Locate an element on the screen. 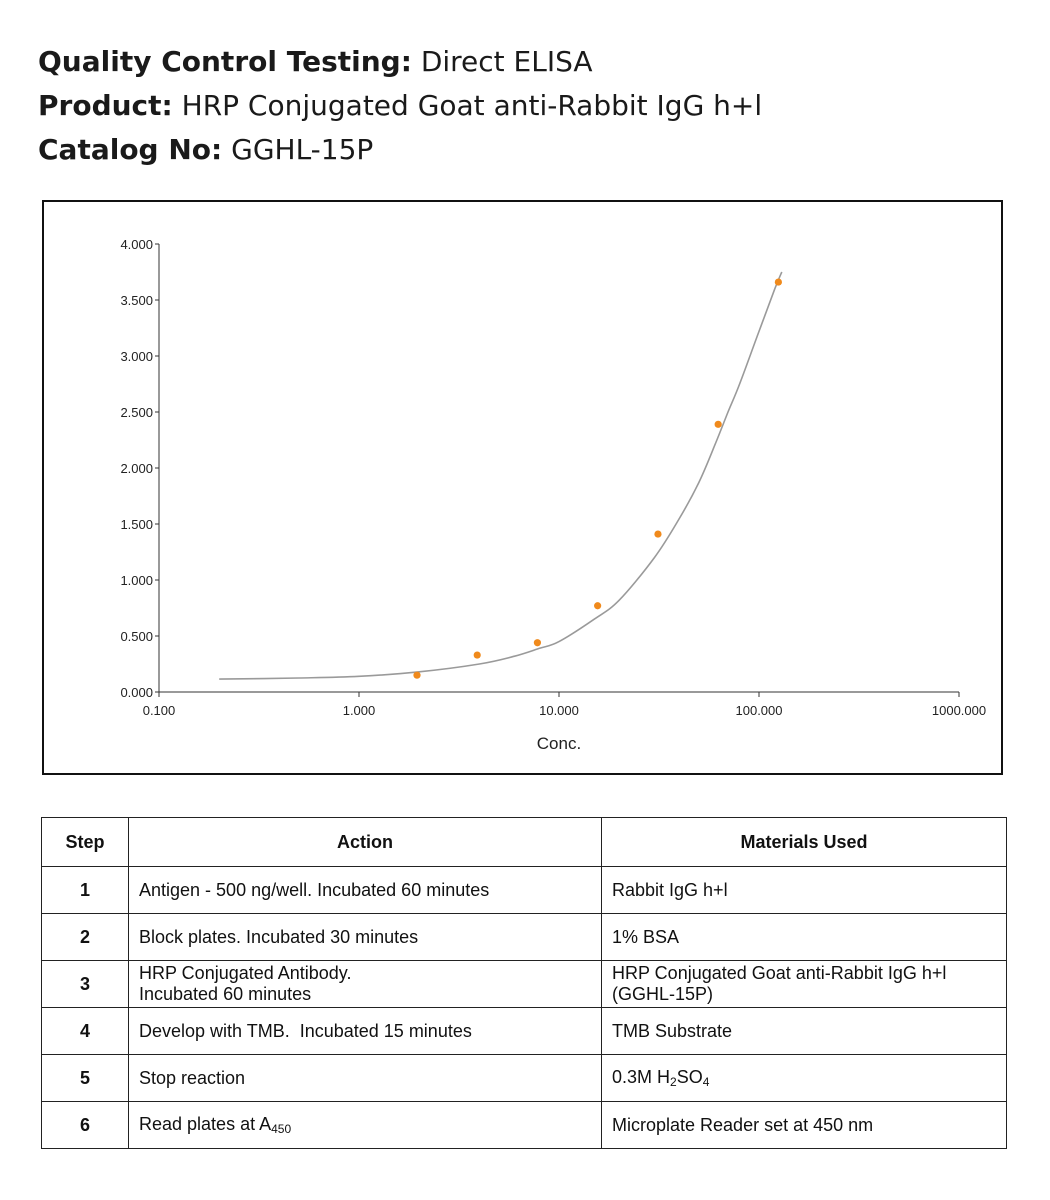  table-row: 5 Stop reaction 0.3M H2SO4 is located at coordinates (524, 1078).